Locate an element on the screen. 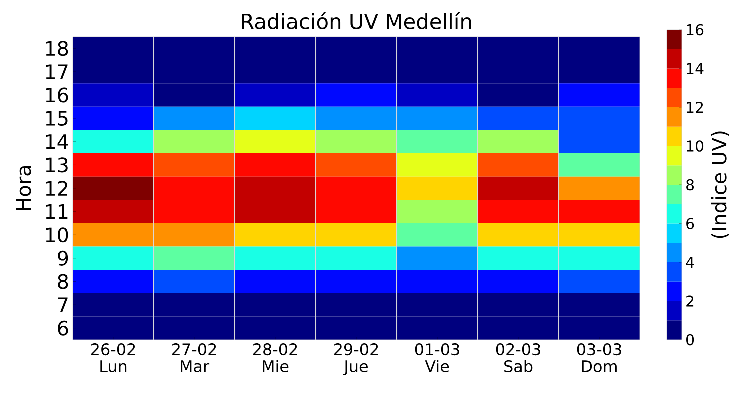 This screenshot has width=746, height=395. x-tick-label: 26-02 Lun is located at coordinates (114, 358).